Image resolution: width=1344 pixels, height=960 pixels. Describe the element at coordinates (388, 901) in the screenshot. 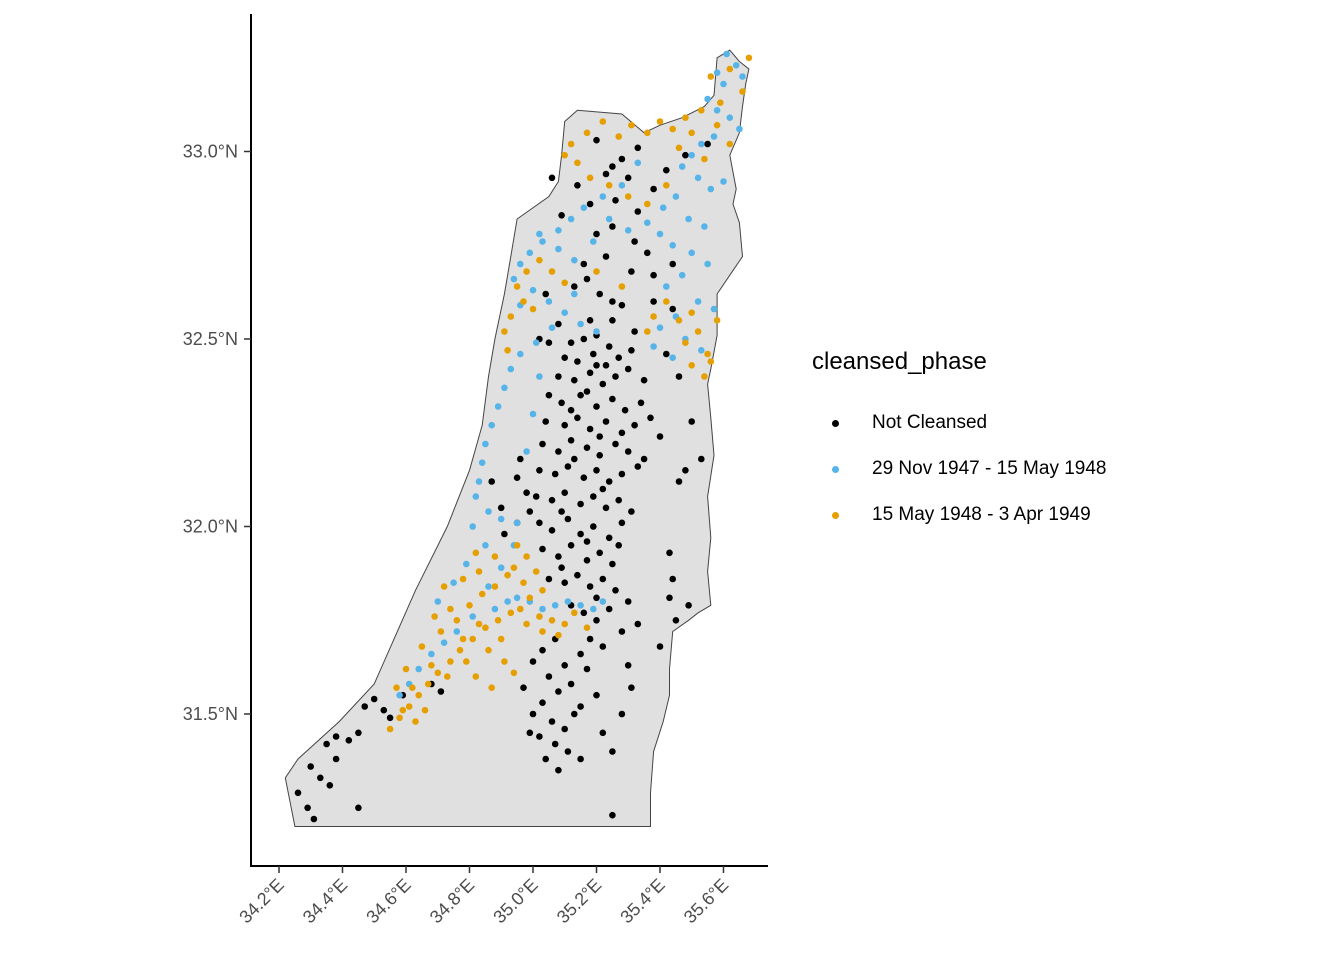

I see `x-tick-label: 34.6°E` at that location.